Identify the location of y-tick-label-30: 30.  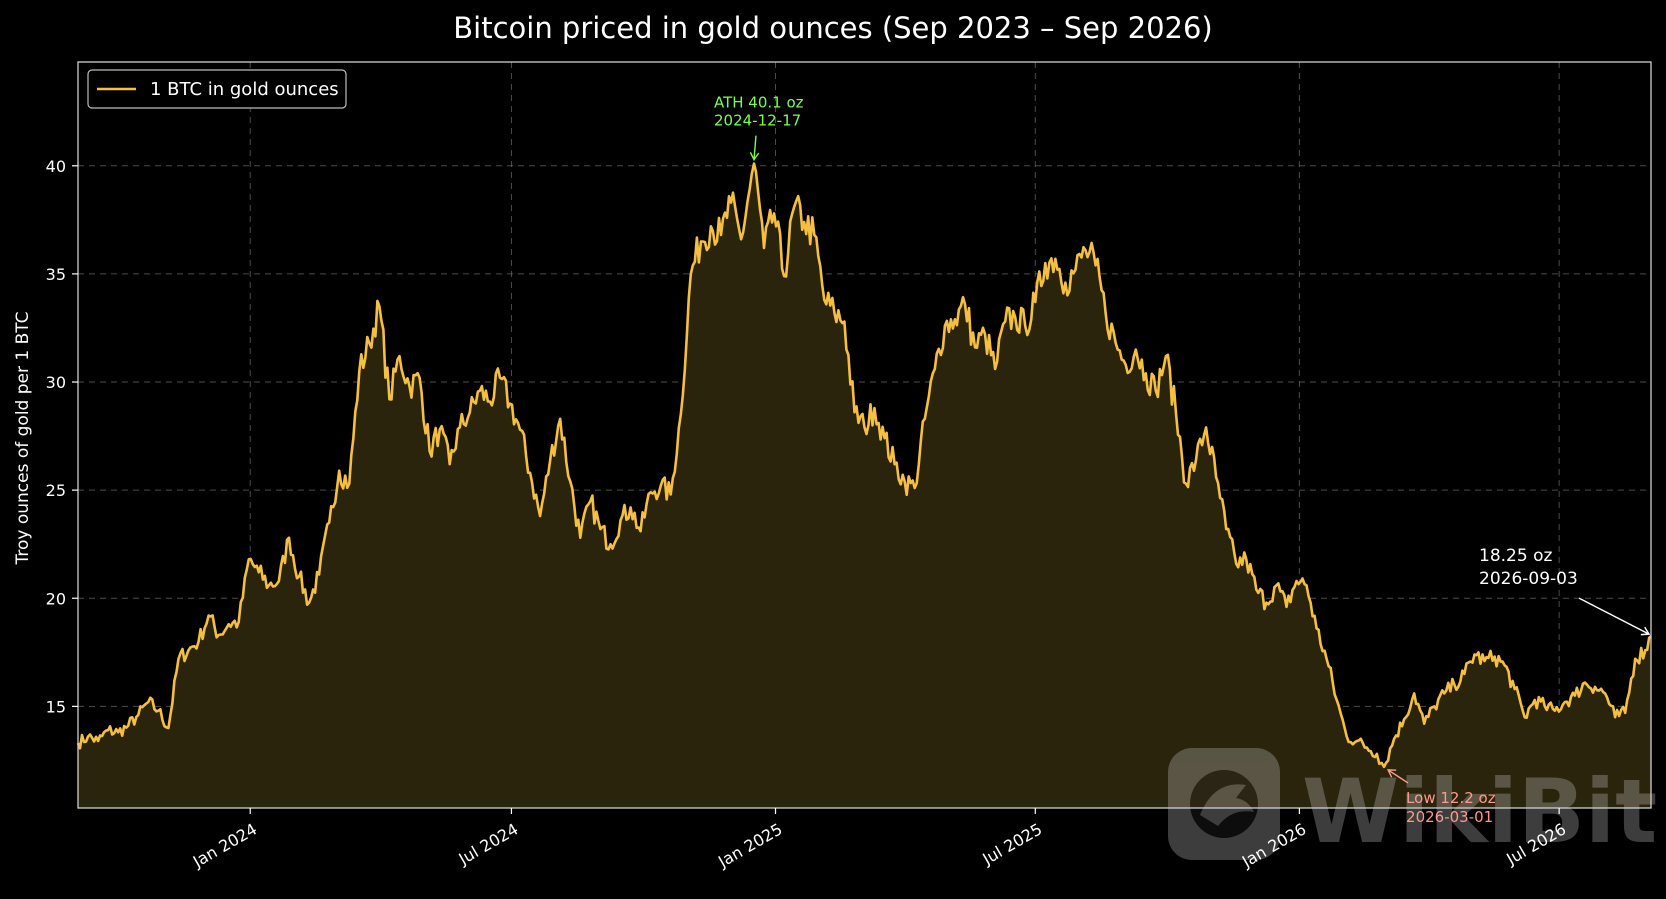
(56, 382).